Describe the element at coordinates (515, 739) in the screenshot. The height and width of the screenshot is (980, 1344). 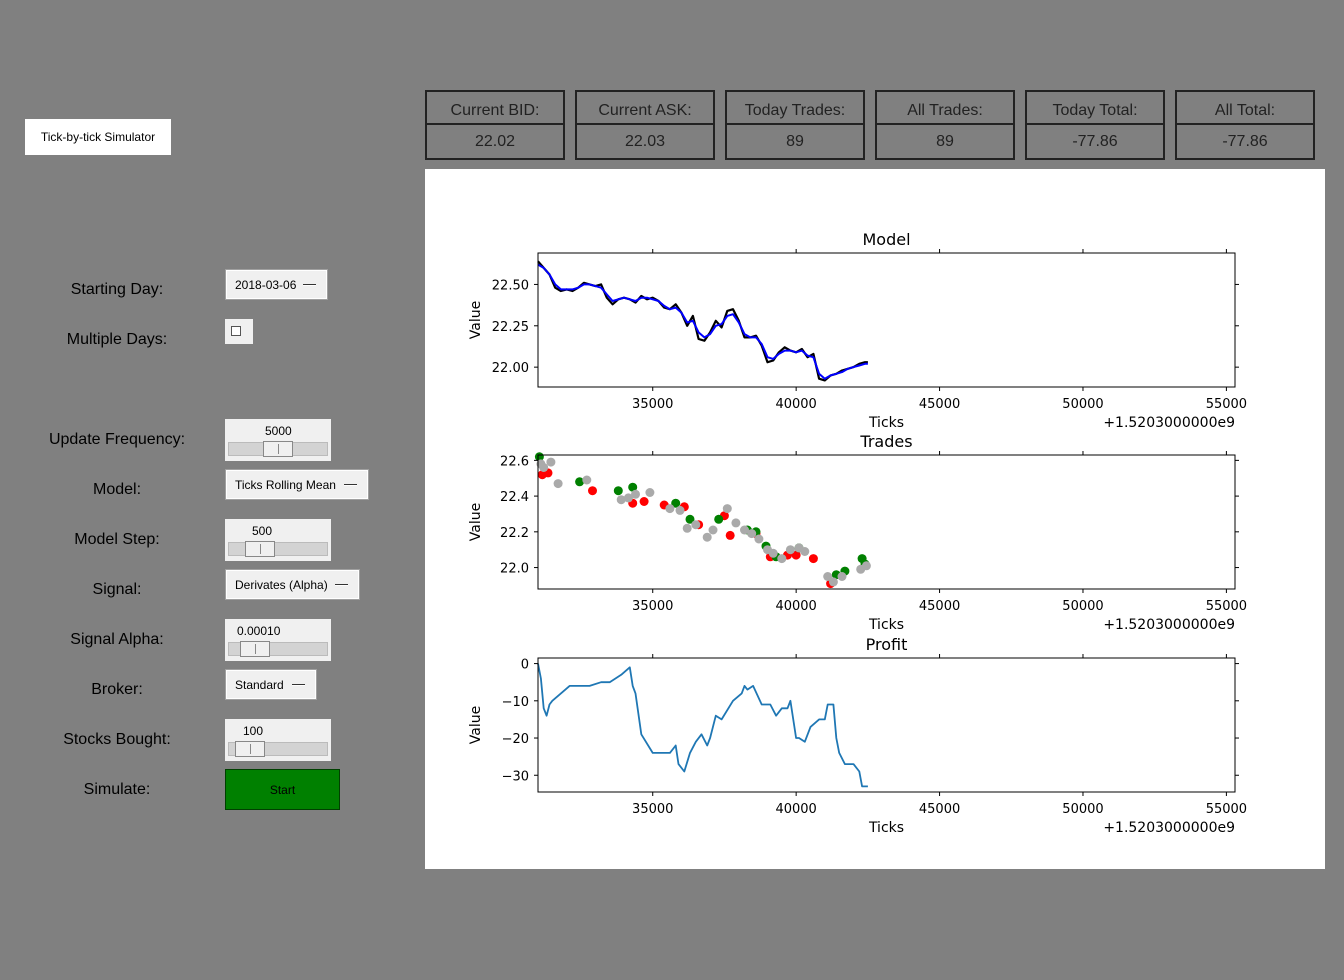
I see `y-tick-label: −20` at that location.